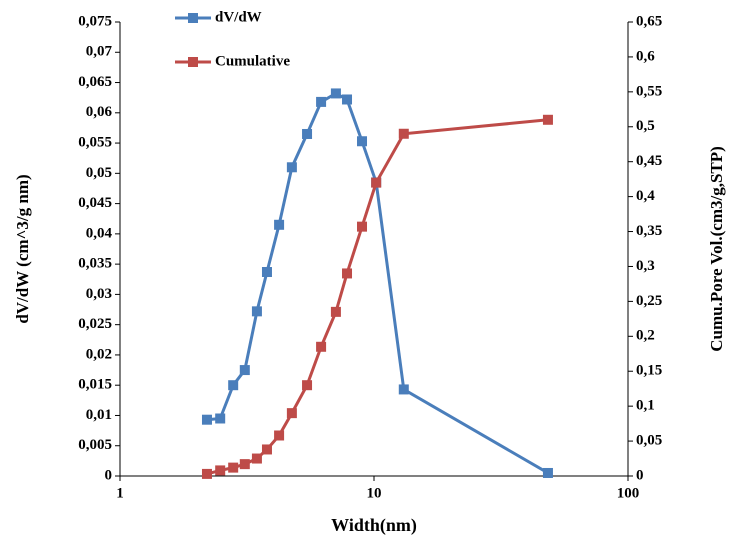  What do you see at coordinates (374, 525) in the screenshot?
I see `x-axis-title: Width(nm)` at bounding box center [374, 525].